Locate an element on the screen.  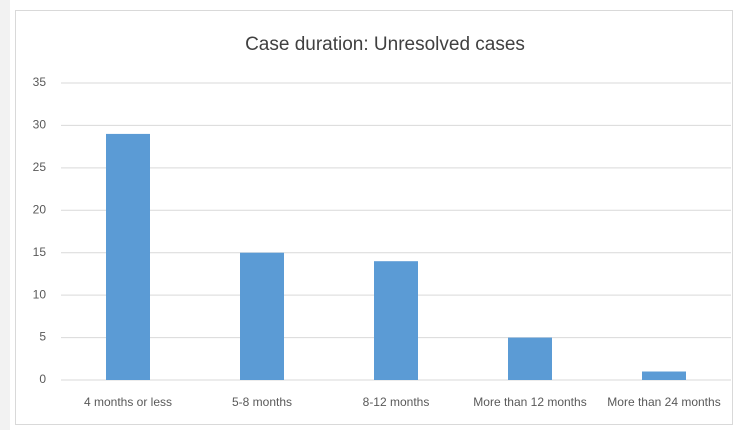
y-tick-label: 5 is located at coordinates (42, 337).